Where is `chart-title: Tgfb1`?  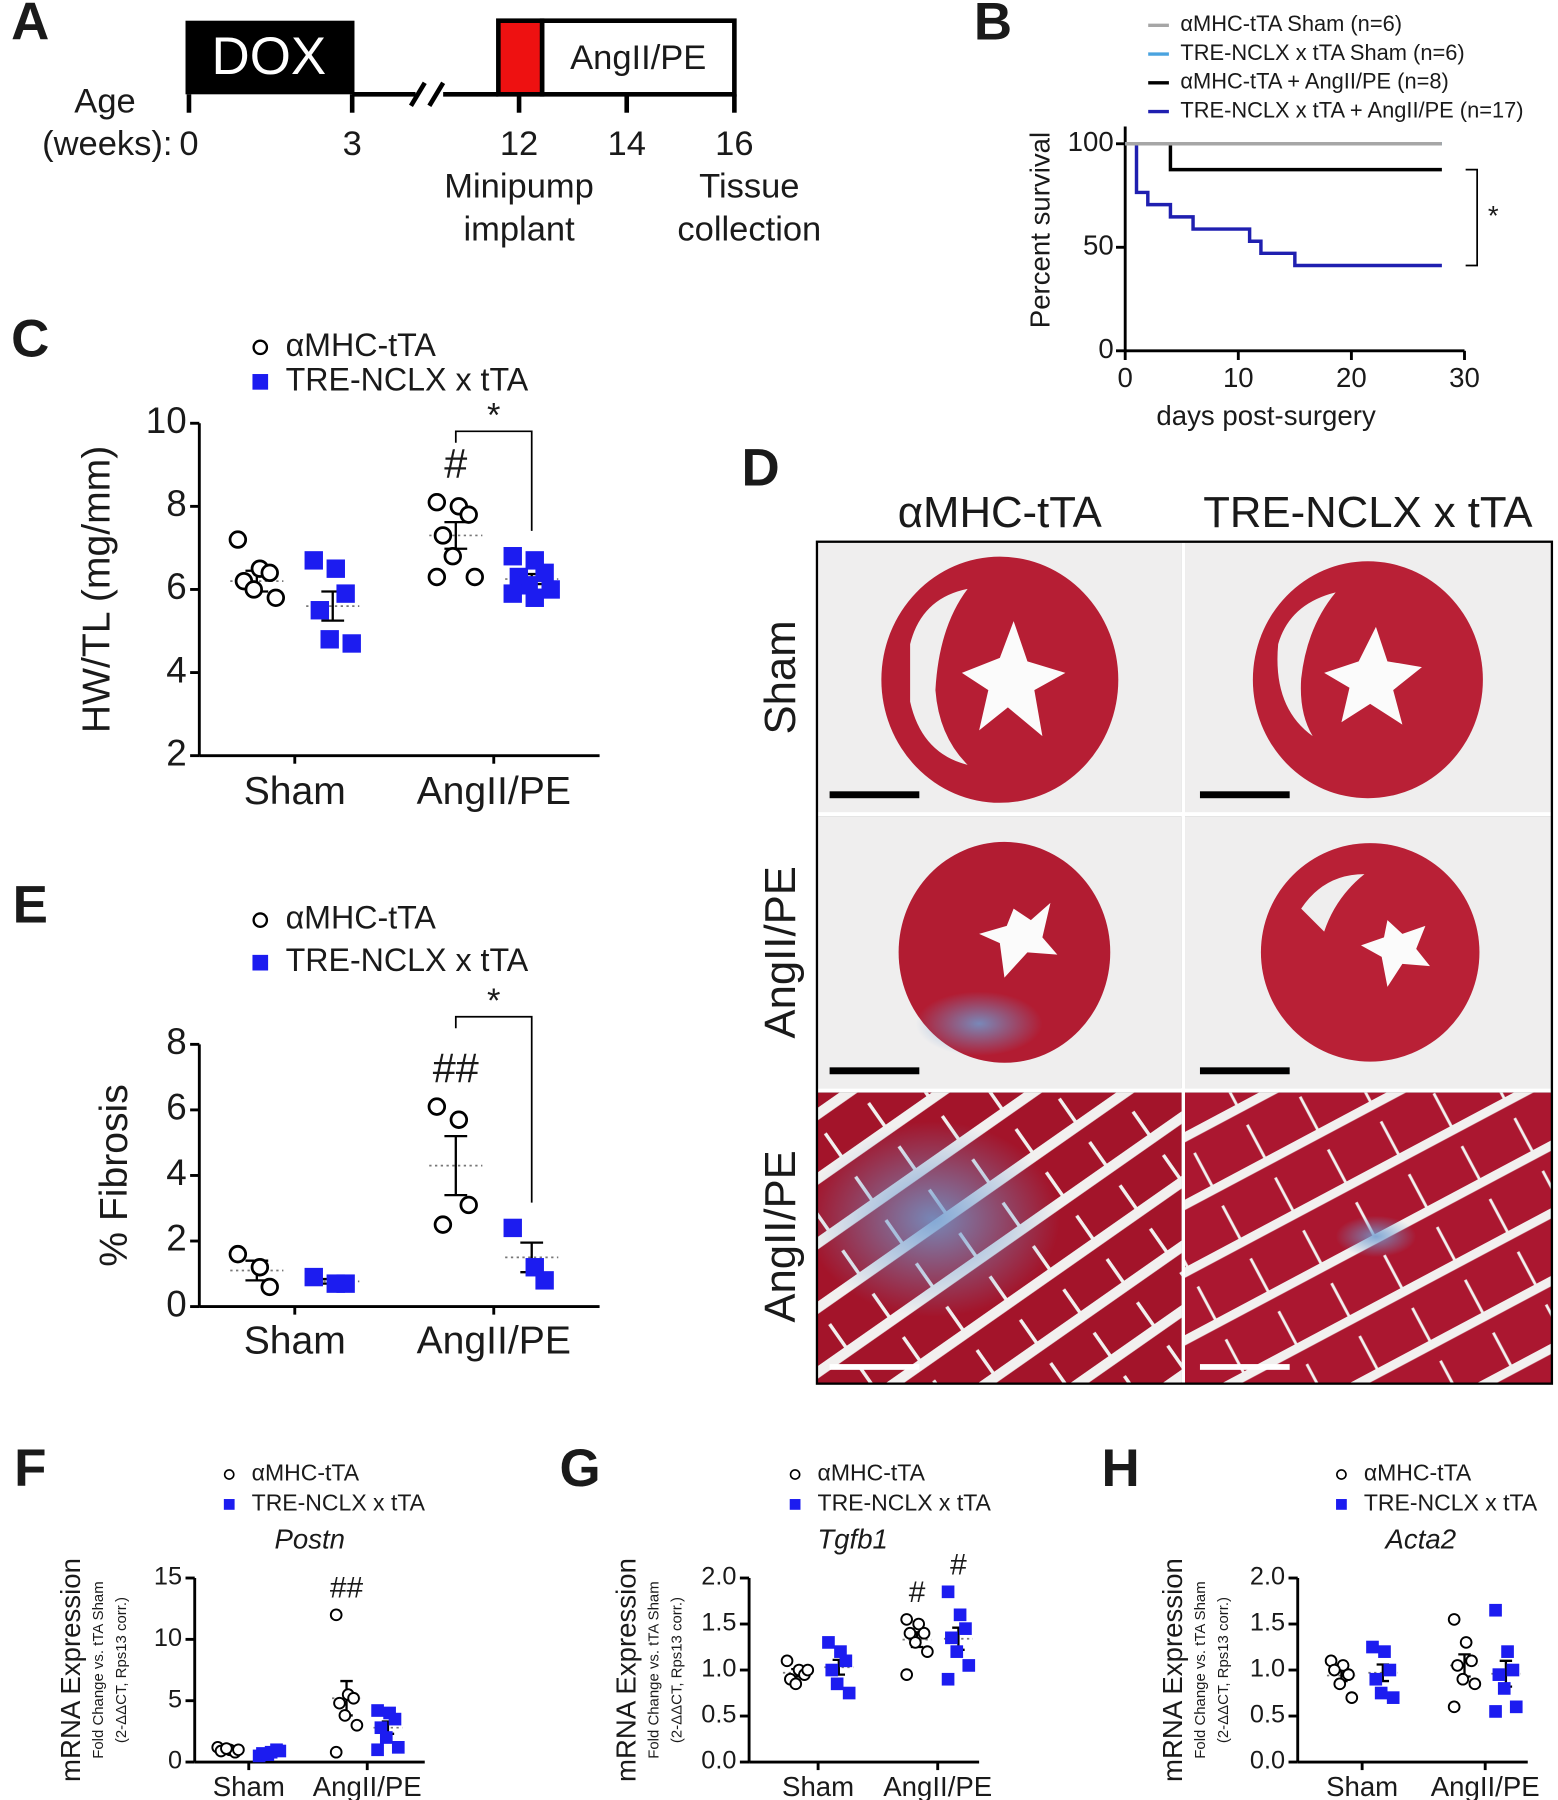
chart-title: Tgfb1 is located at coordinates (852, 1539).